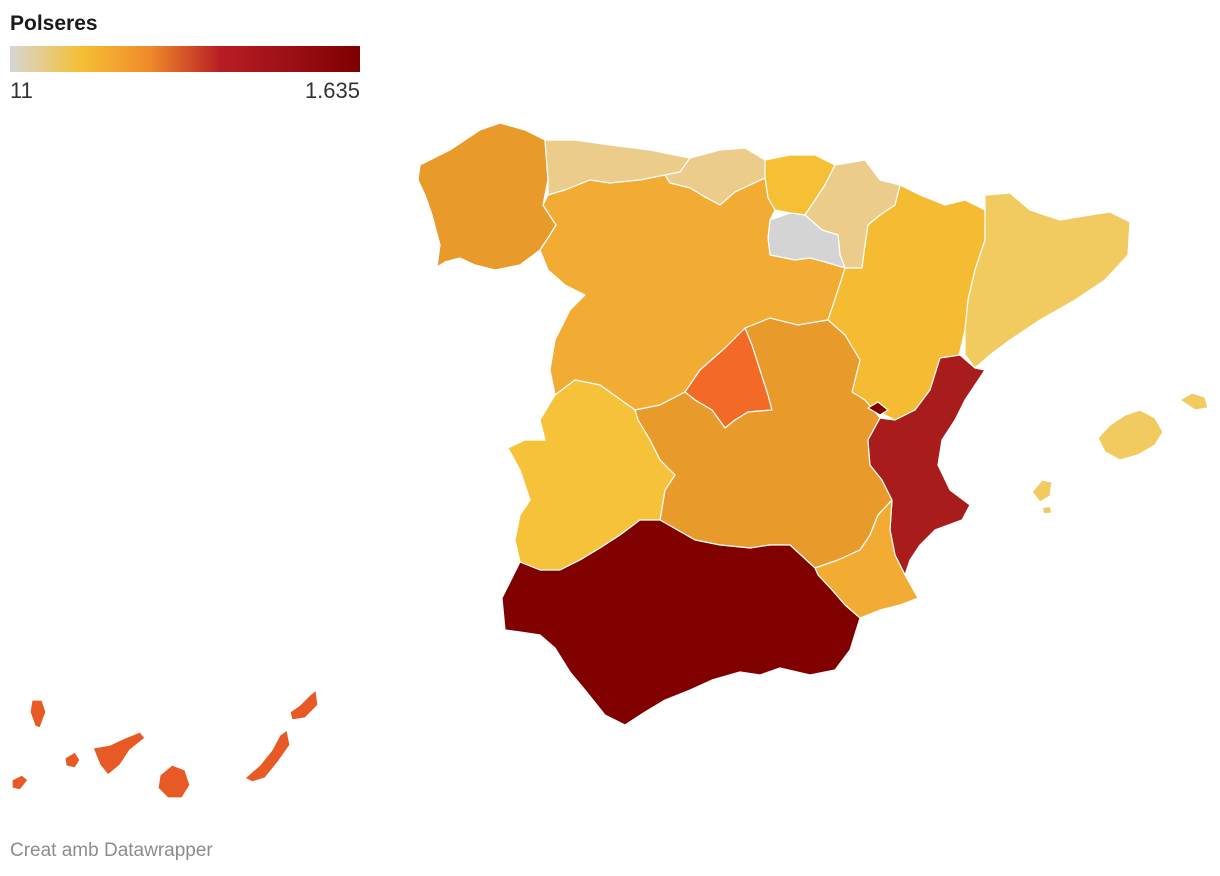 Image resolution: width=1220 pixels, height=876 pixels. I want to click on region-catalunya, so click(1047, 280).